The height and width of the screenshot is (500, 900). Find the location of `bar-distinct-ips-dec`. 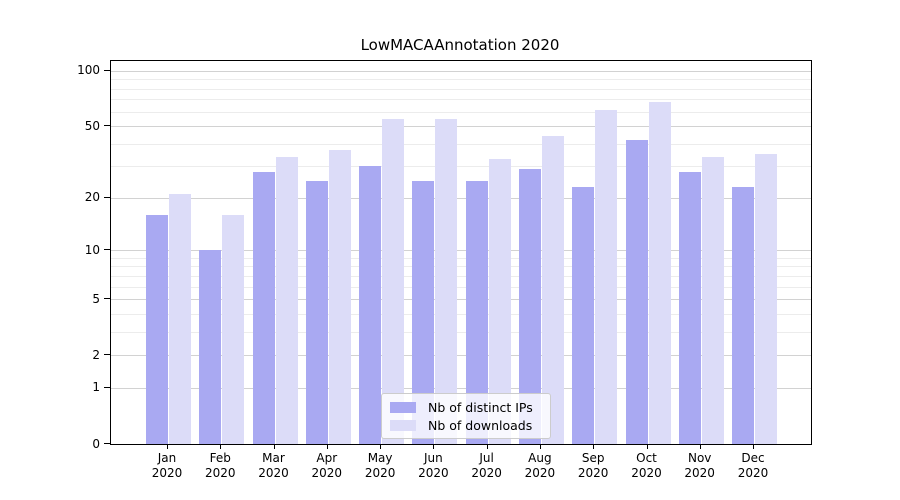

bar-distinct-ips-dec is located at coordinates (743, 315).